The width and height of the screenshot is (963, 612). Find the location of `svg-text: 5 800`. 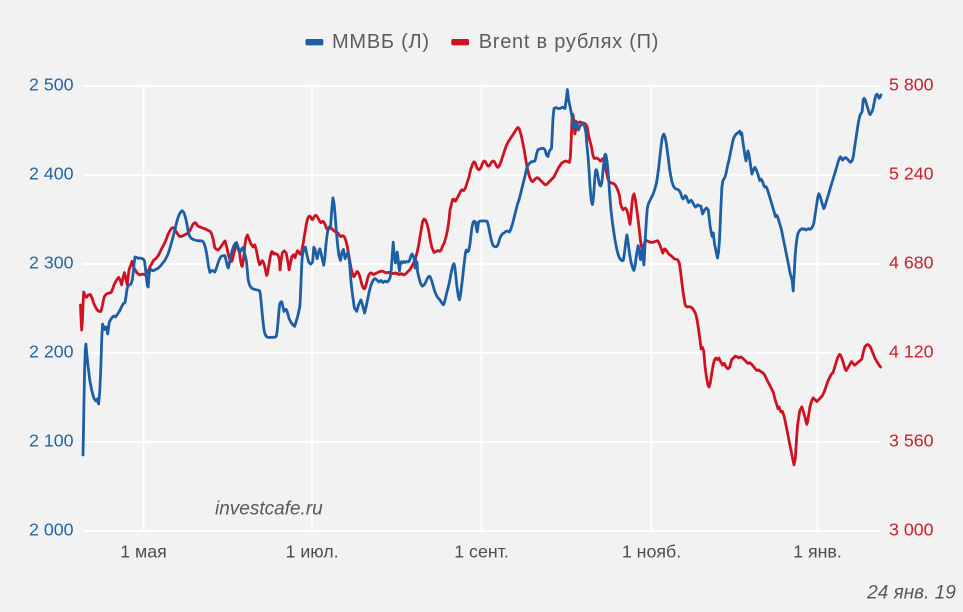

svg-text: 5 800 is located at coordinates (911, 85).